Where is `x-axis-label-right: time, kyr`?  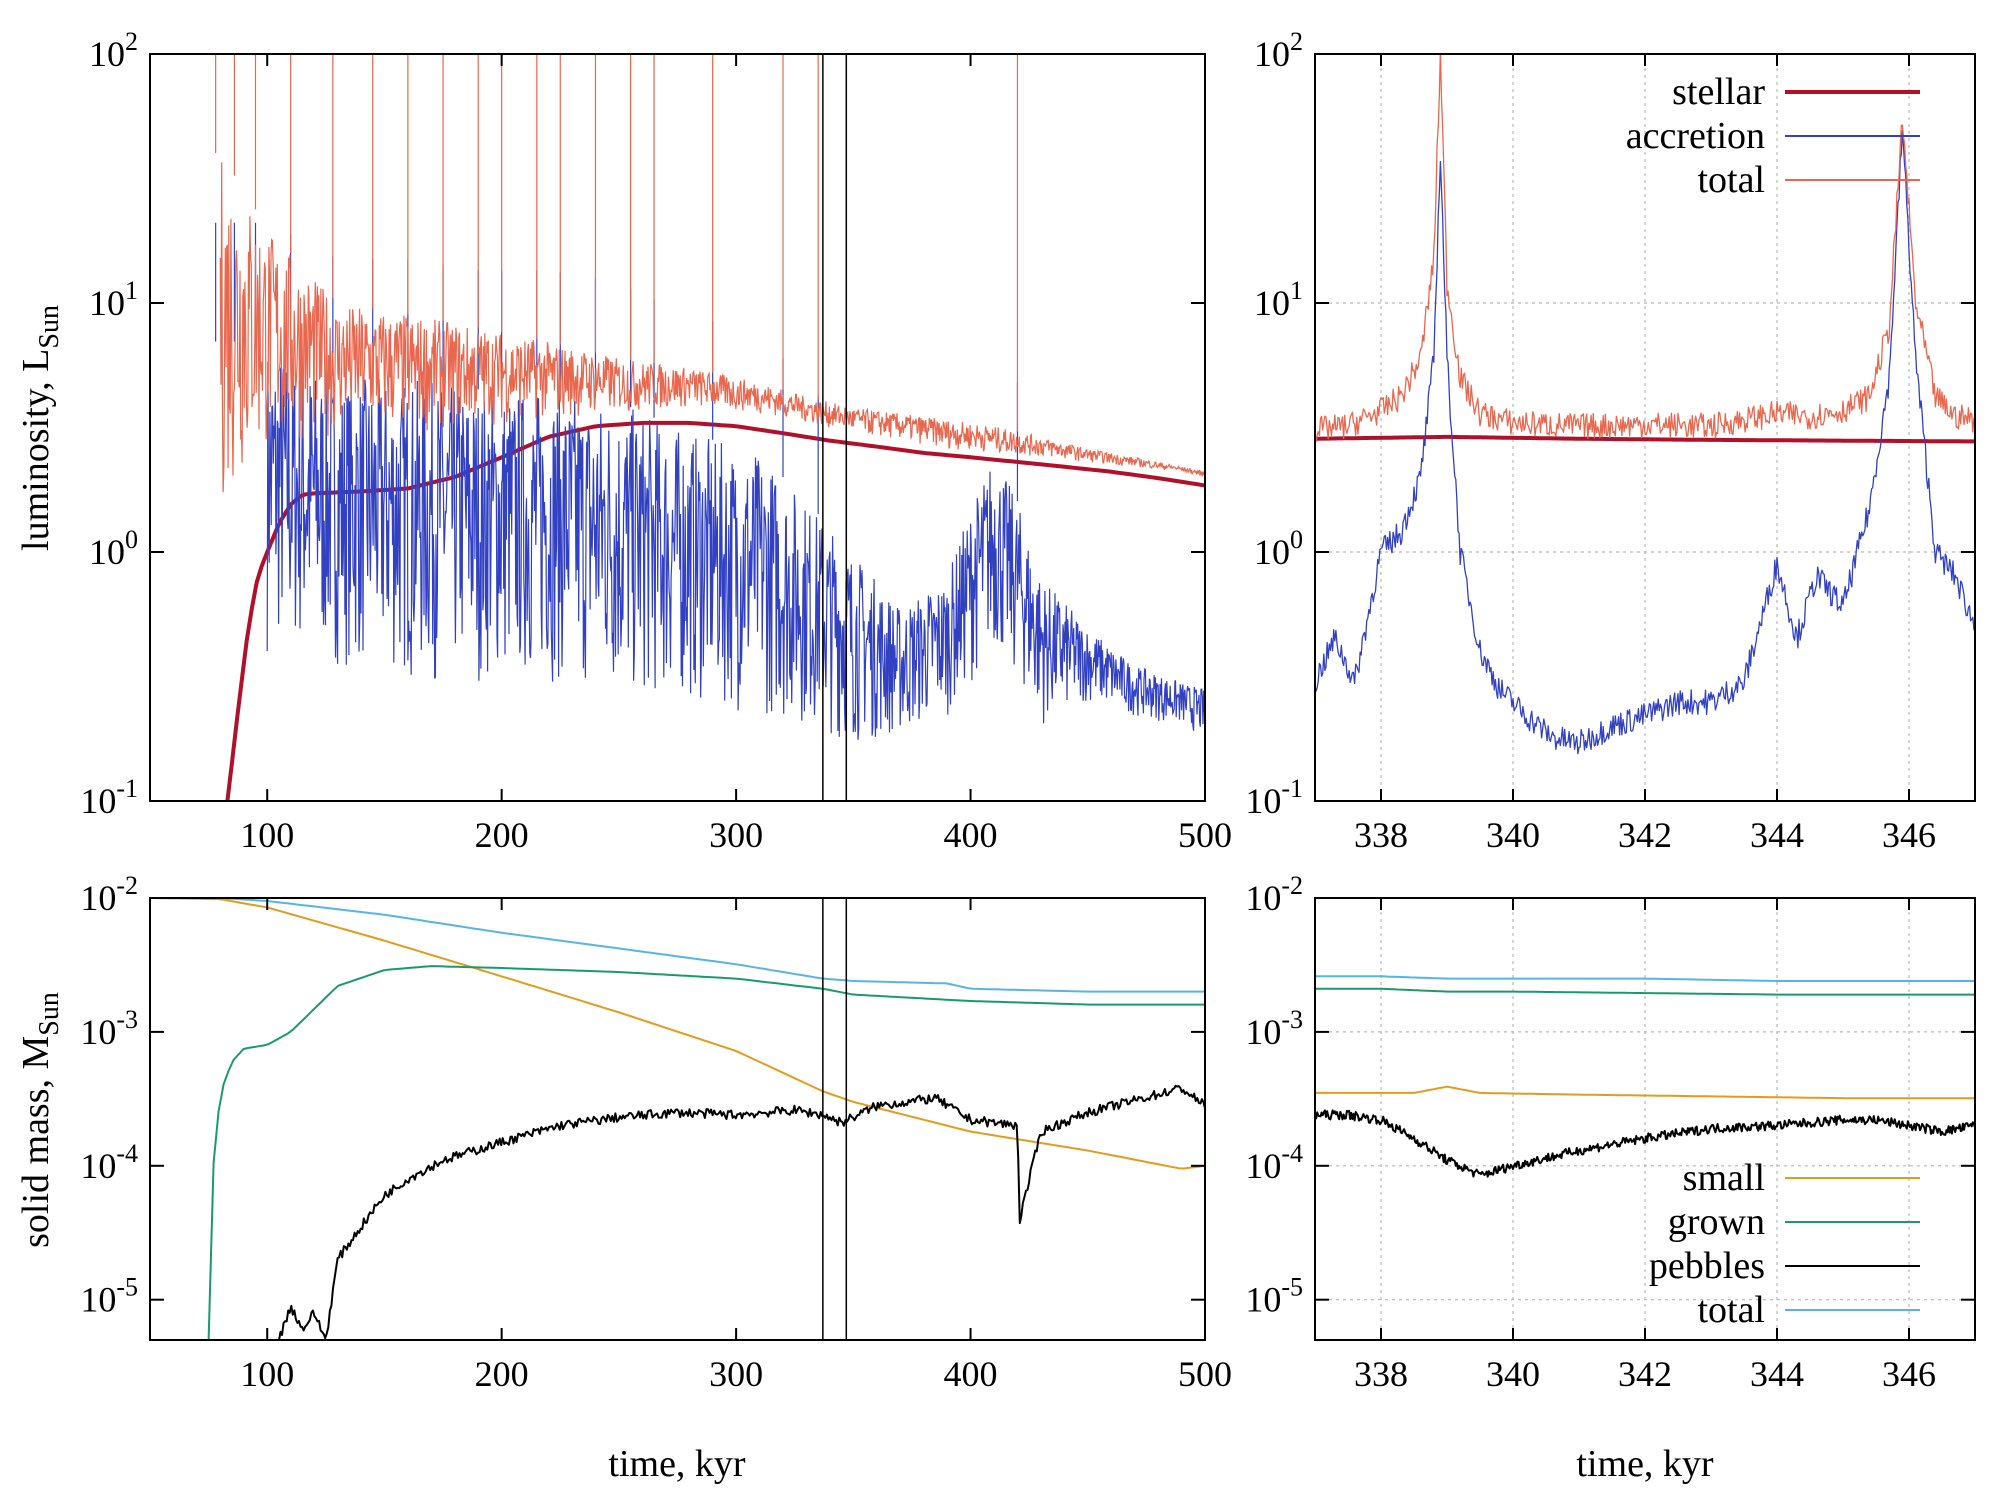 x-axis-label-right: time, kyr is located at coordinates (1645, 1464).